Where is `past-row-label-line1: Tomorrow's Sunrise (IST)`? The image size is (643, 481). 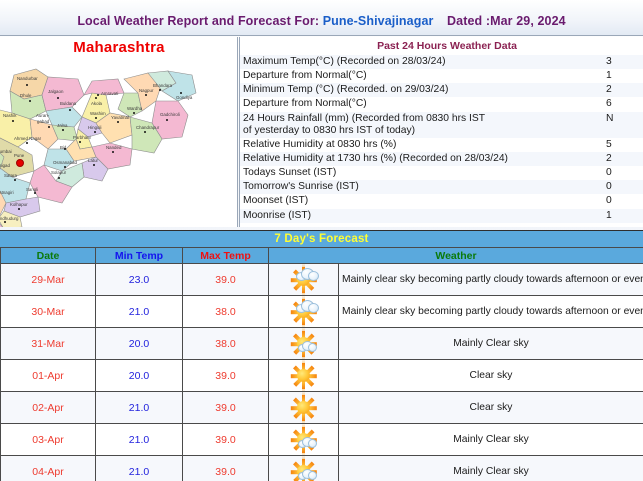
past-row-label-line1: Tomorrow's Sunrise (IST) is located at coordinates (301, 187).